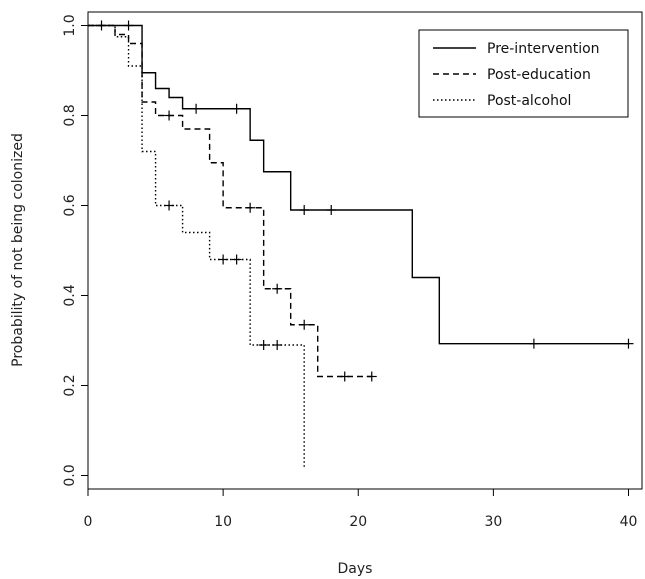  What do you see at coordinates (70, 475) in the screenshot?
I see `y-tick-label: 0.0` at bounding box center [70, 475].